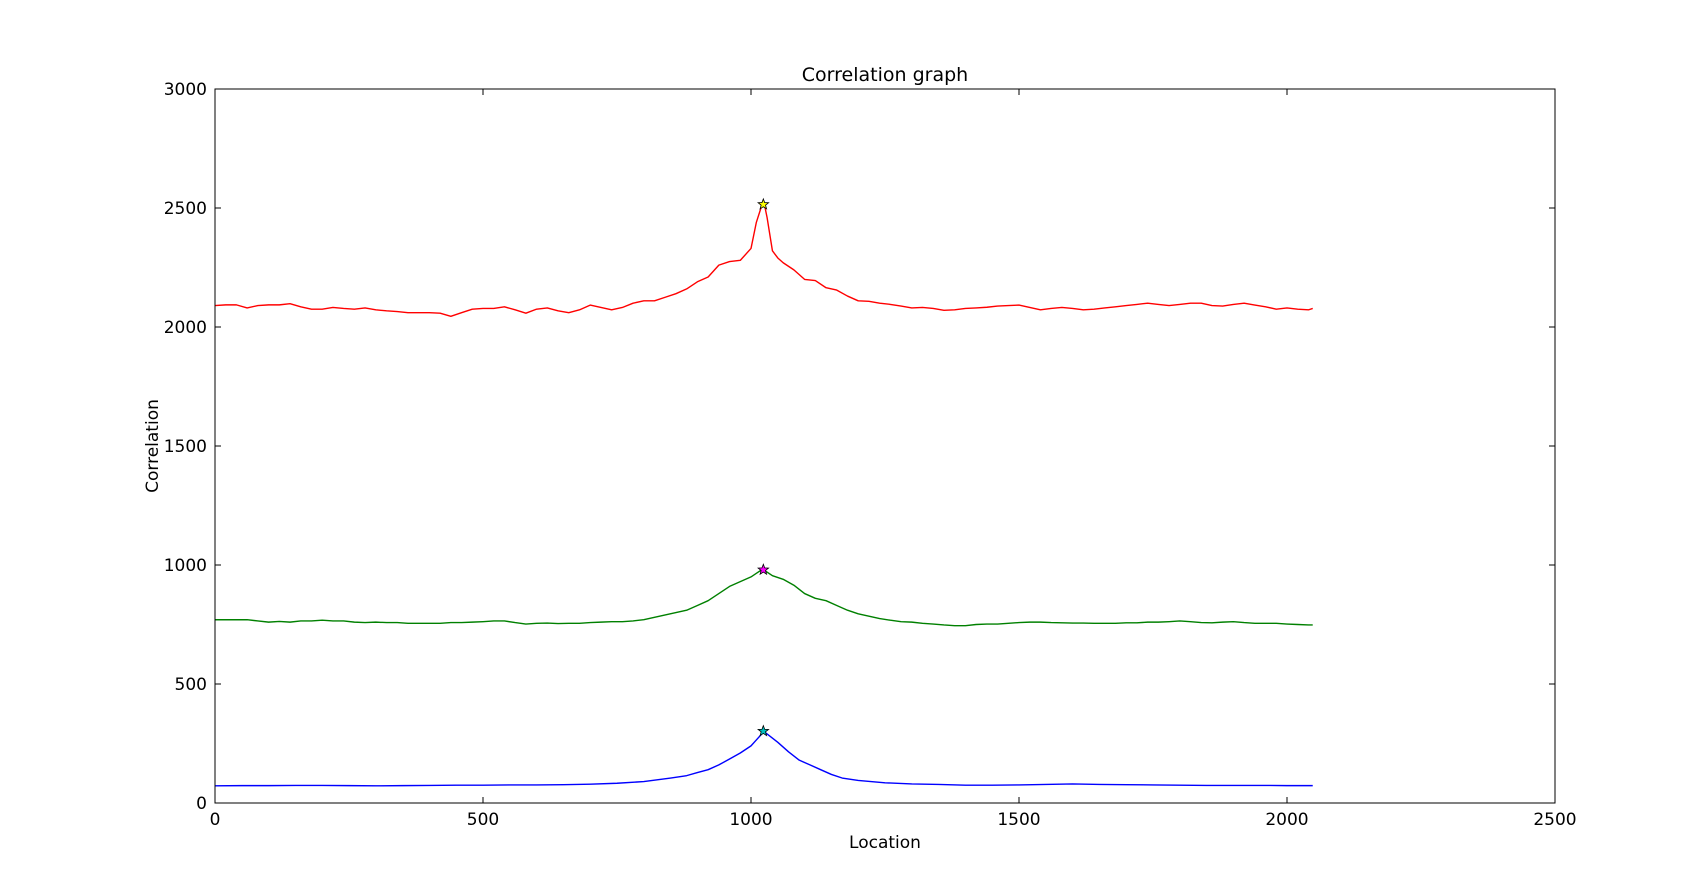 The width and height of the screenshot is (1707, 881). I want to click on chart-title: Correlation graph, so click(885, 75).